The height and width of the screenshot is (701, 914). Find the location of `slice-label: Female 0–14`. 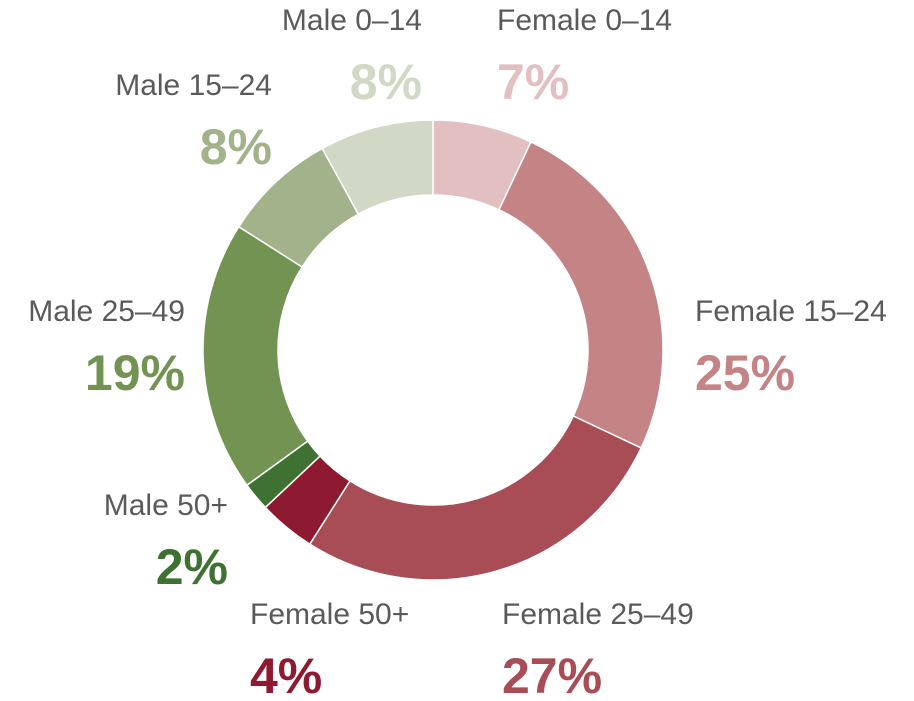

slice-label: Female 0–14 is located at coordinates (584, 20).